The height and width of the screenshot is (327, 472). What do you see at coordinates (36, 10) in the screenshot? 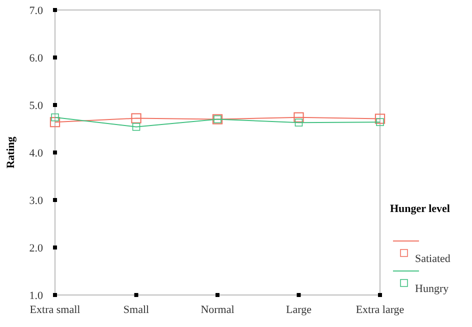
I see `y-tick-label: 7.0` at bounding box center [36, 10].